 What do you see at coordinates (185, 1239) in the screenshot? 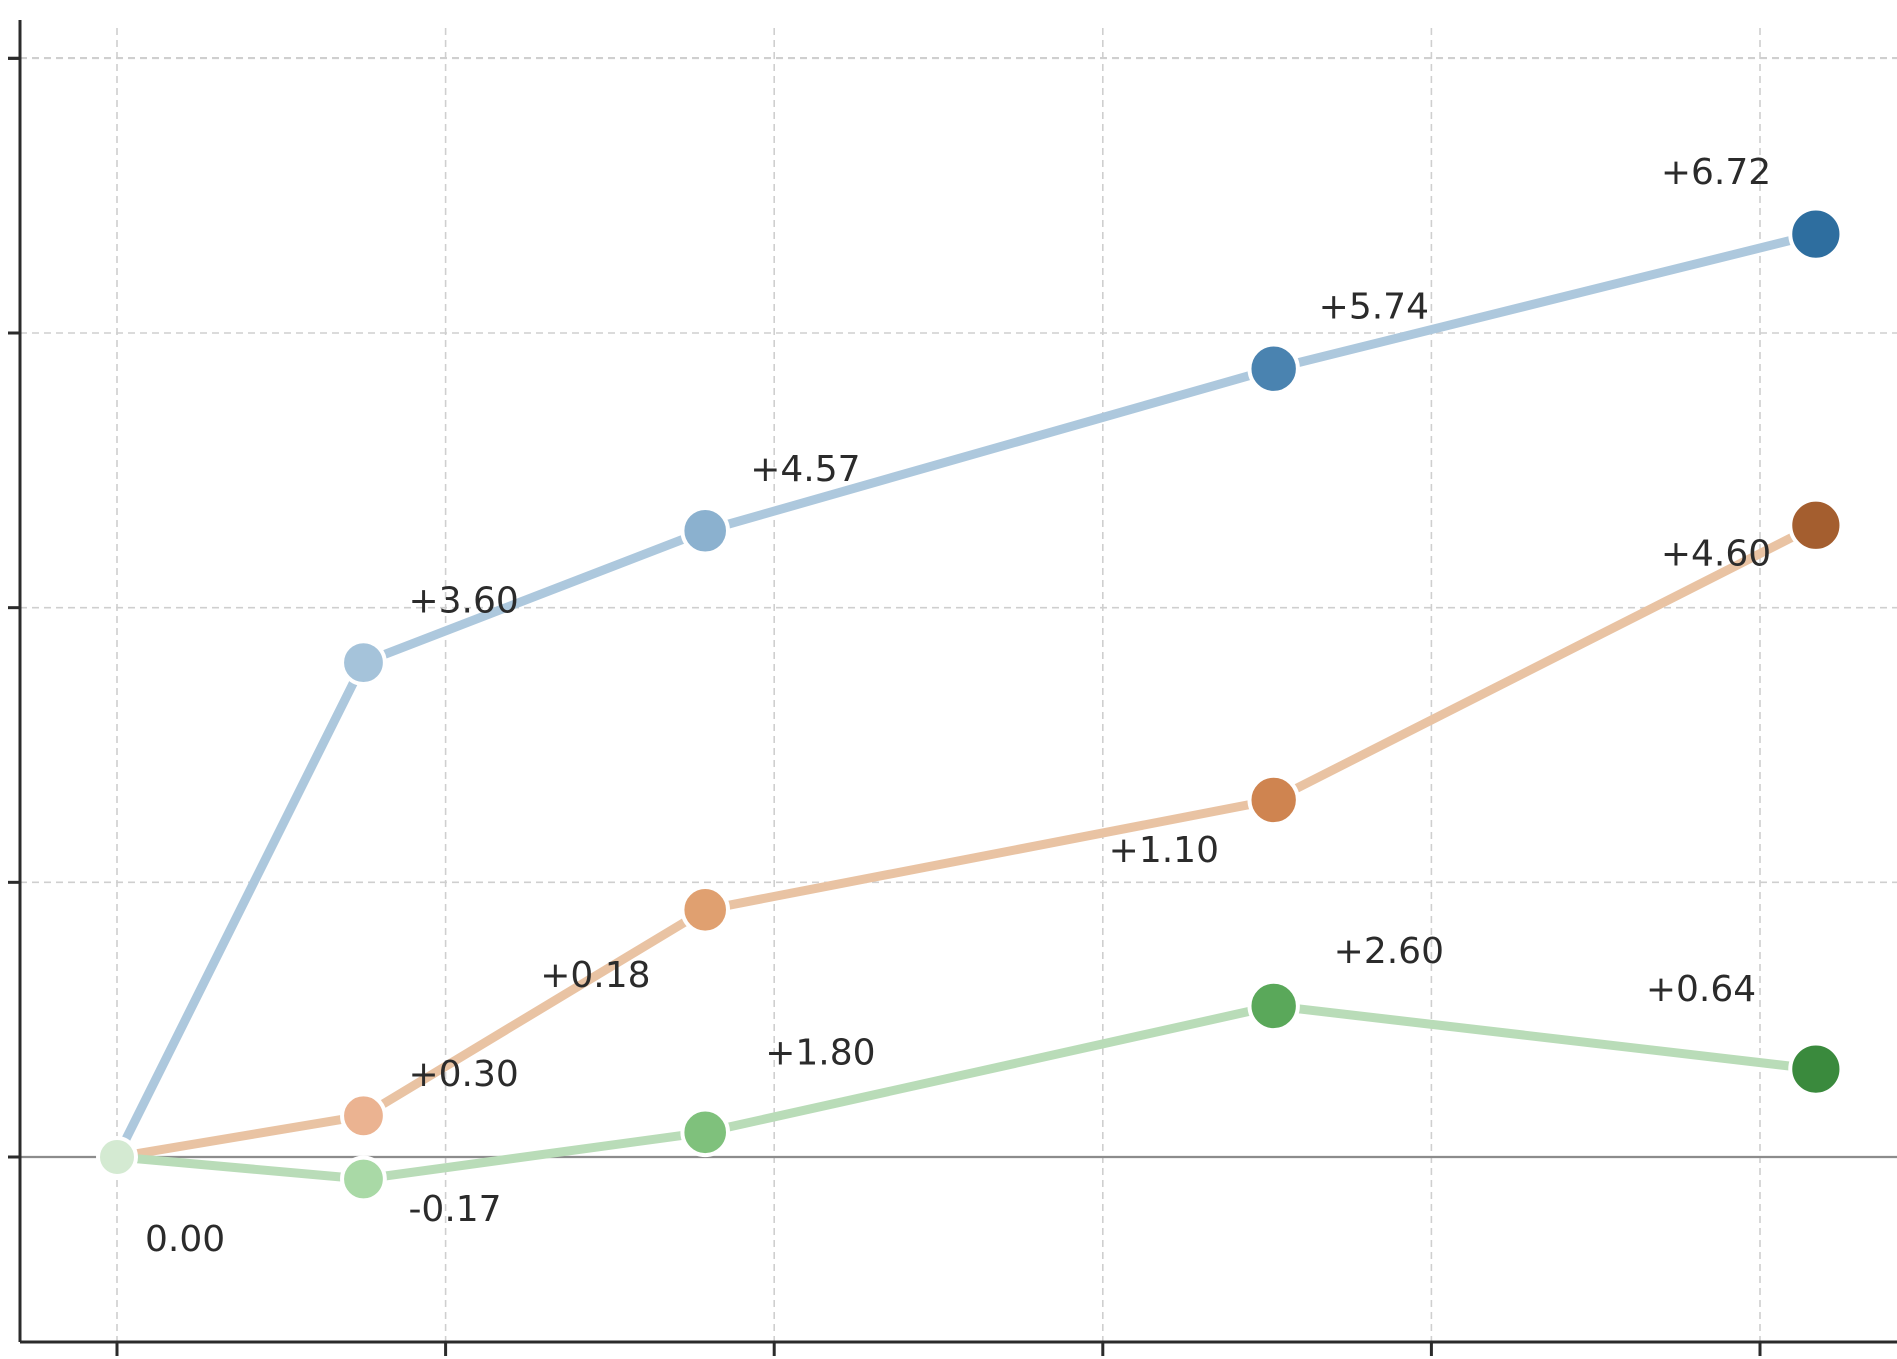
I see `data-label-s2-0: 0.00` at bounding box center [185, 1239].